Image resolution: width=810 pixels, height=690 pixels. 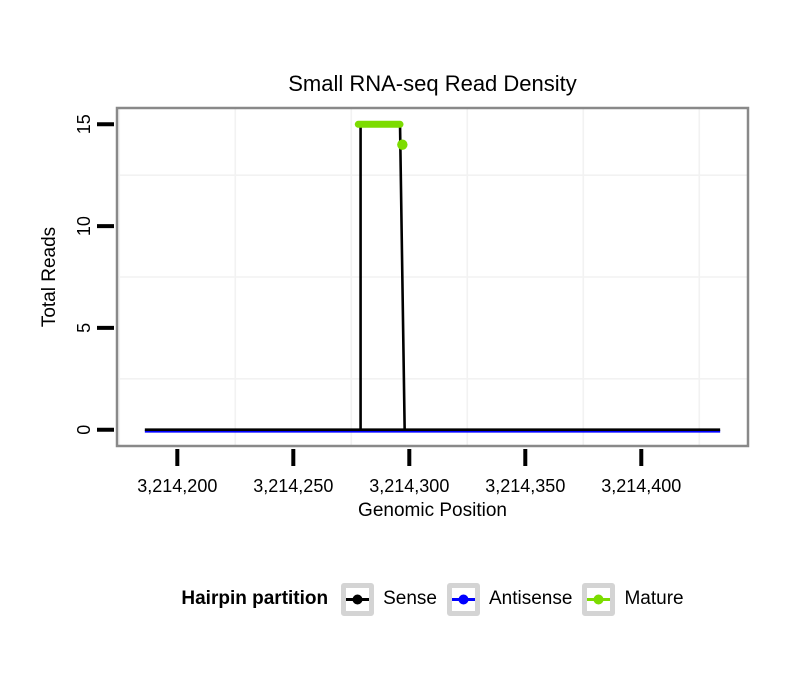 I want to click on y-axis-title: Total Reads, so click(x=49, y=277).